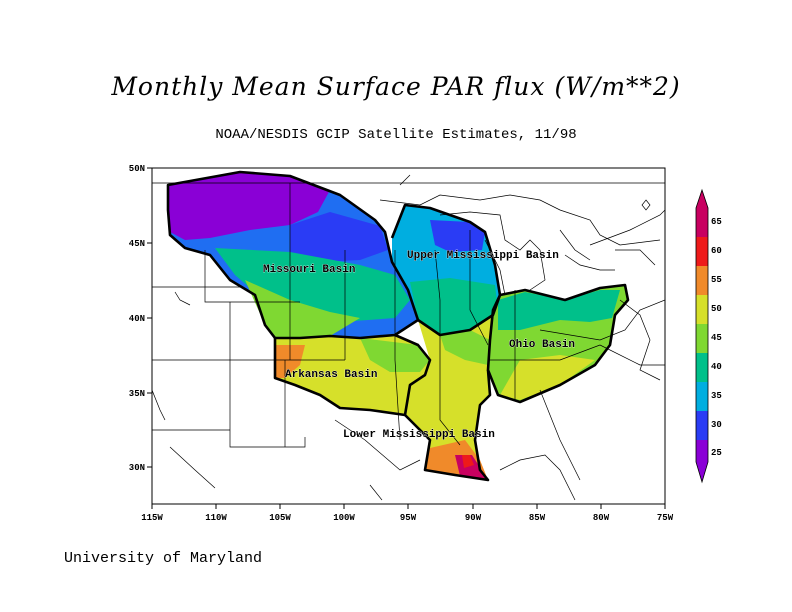  I want to click on lat-label: 45N, so click(137, 244).